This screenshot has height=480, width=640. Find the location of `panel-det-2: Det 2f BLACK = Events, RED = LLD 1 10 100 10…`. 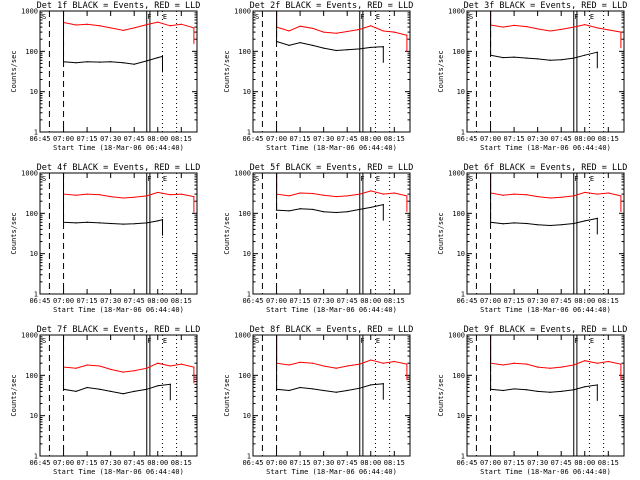

panel-det-2: Det 2f BLACK = Events, RED = LLD 1 10 100 10… is located at coordinates (318, 76).